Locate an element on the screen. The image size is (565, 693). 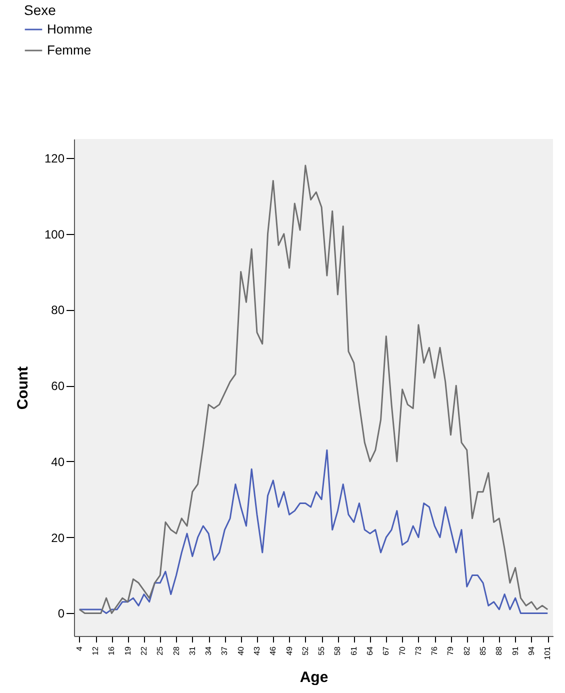
y-tick-label: 20 is located at coordinates (58, 537).